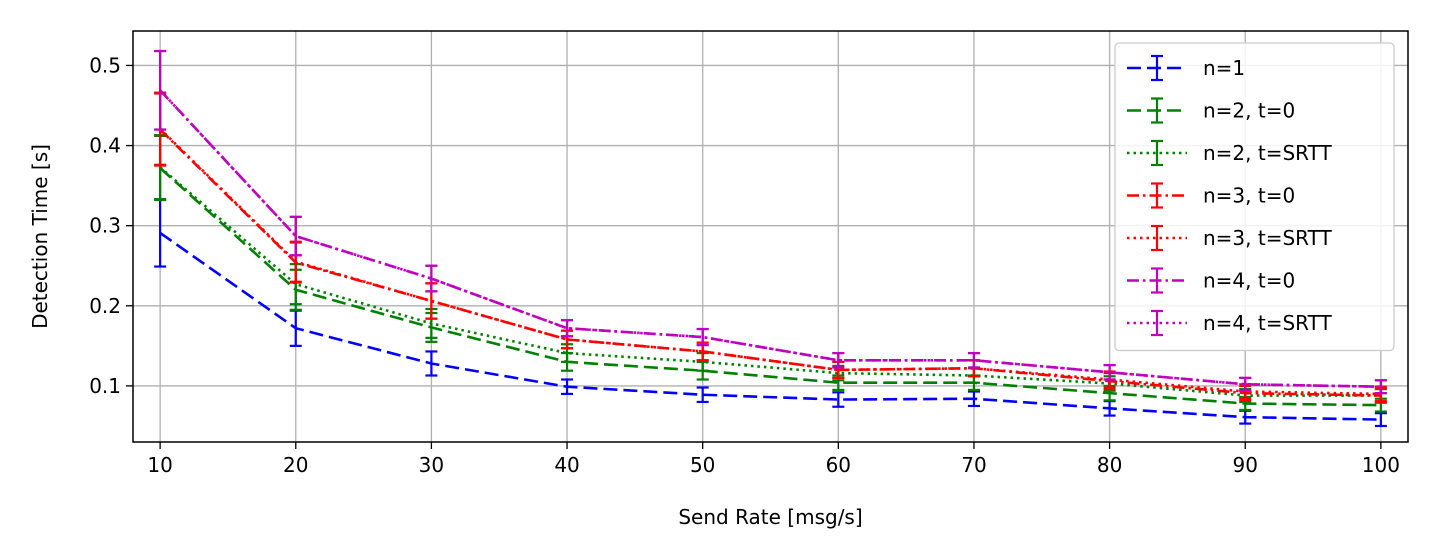  What do you see at coordinates (1267, 323) in the screenshot?
I see `legend-label: n=4, t=SRTT` at bounding box center [1267, 323].